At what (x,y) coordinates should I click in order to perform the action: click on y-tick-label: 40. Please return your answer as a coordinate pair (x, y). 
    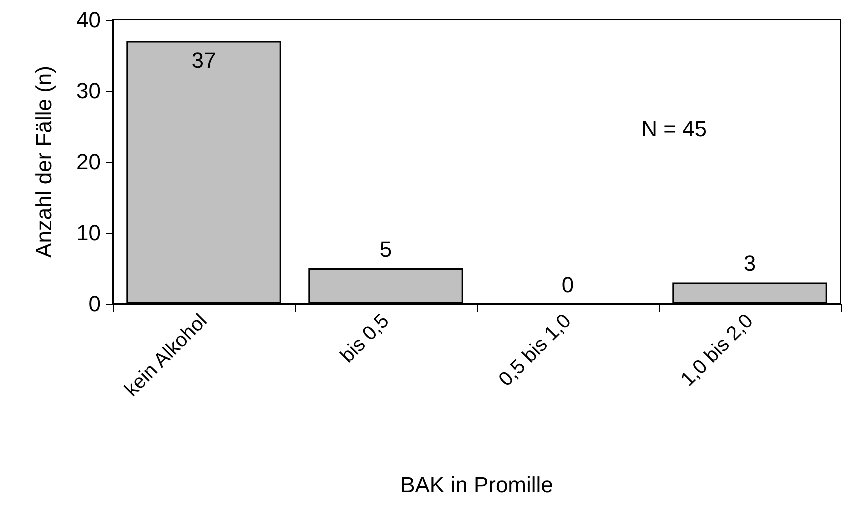
    Looking at the image, I should click on (88, 20).